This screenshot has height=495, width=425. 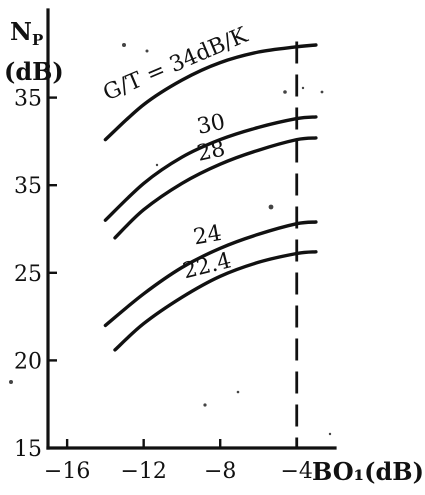 What do you see at coordinates (211, 152) in the screenshot?
I see `series-label: 28` at bounding box center [211, 152].